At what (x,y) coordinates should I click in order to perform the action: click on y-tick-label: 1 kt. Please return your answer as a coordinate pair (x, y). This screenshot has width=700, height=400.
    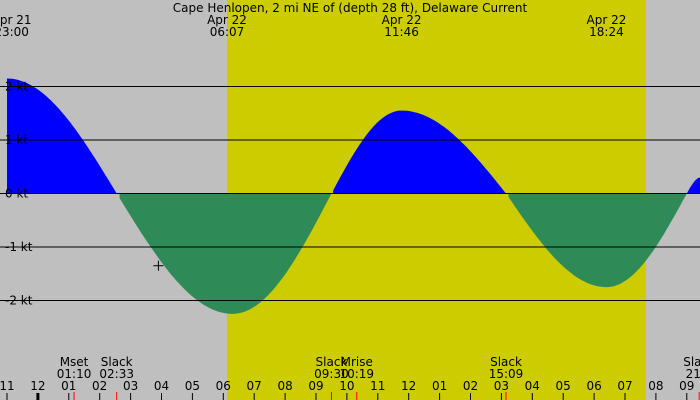
    Looking at the image, I should click on (16, 140).